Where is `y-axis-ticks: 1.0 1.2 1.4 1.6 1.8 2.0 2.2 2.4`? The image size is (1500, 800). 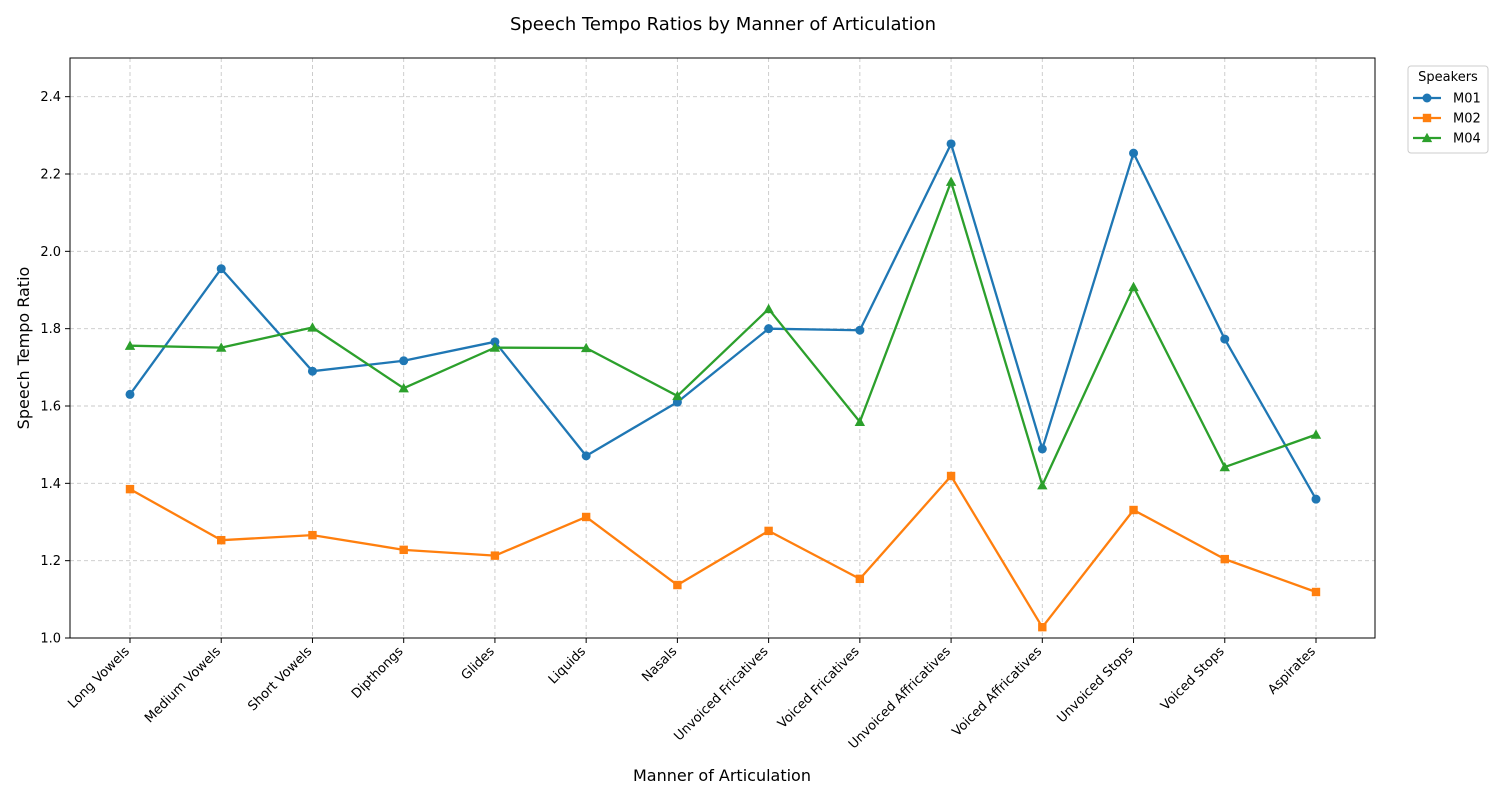 y-axis-ticks: 1.0 1.2 1.4 1.6 1.8 2.0 2.2 2.4 is located at coordinates (55, 368).